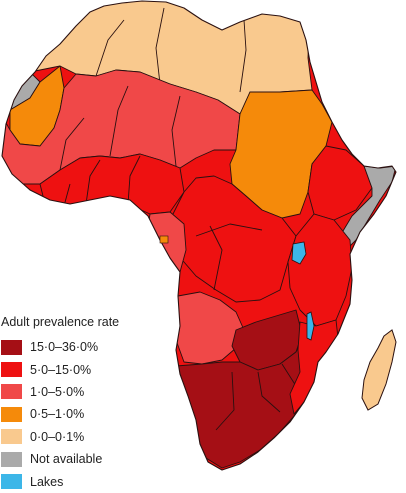 Image resolution: width=406 pixels, height=493 pixels. Describe the element at coordinates (379, 370) in the screenshot. I see `region-madagascar` at that location.